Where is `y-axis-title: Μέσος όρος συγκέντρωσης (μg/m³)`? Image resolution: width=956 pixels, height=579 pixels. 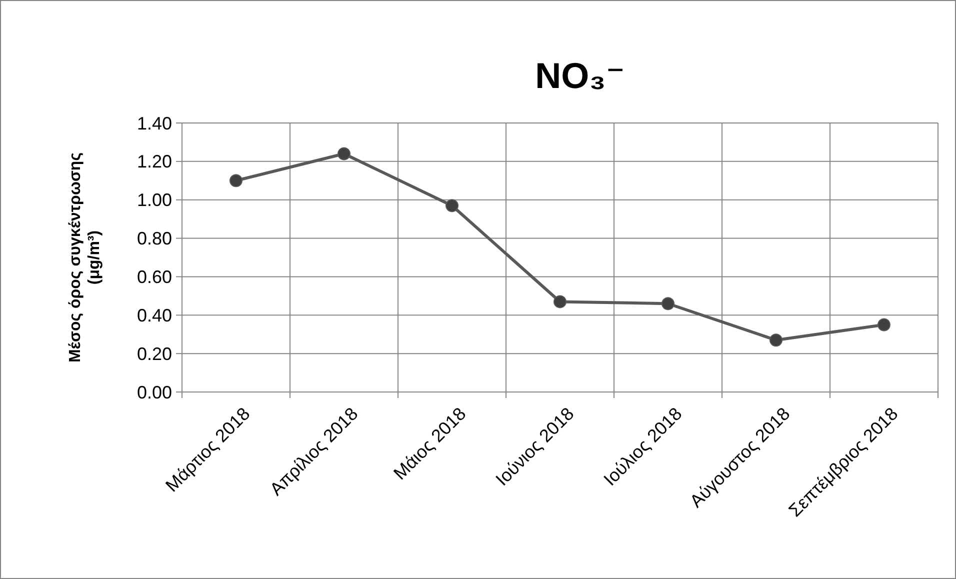 y-axis-title: Μέσος όρος συγκέντρωσης (μg/m³) is located at coordinates (85, 257).